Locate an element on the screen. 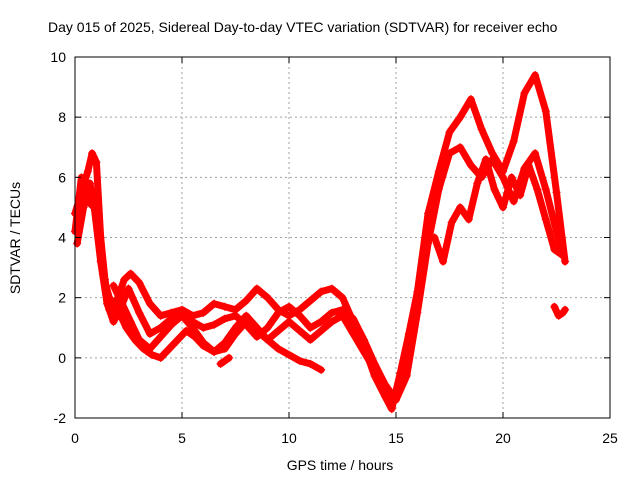  series-track-f is located at coordinates (560, 311).